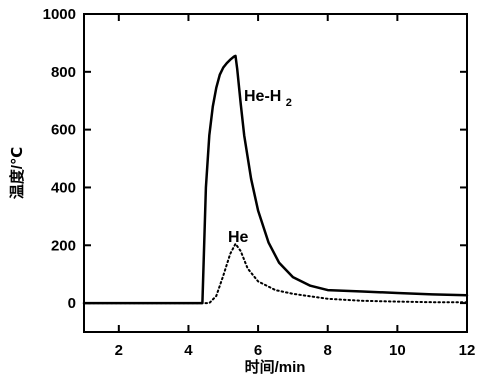 The height and width of the screenshot is (384, 483). I want to click on x-tick-label-2: 2, so click(119, 350).